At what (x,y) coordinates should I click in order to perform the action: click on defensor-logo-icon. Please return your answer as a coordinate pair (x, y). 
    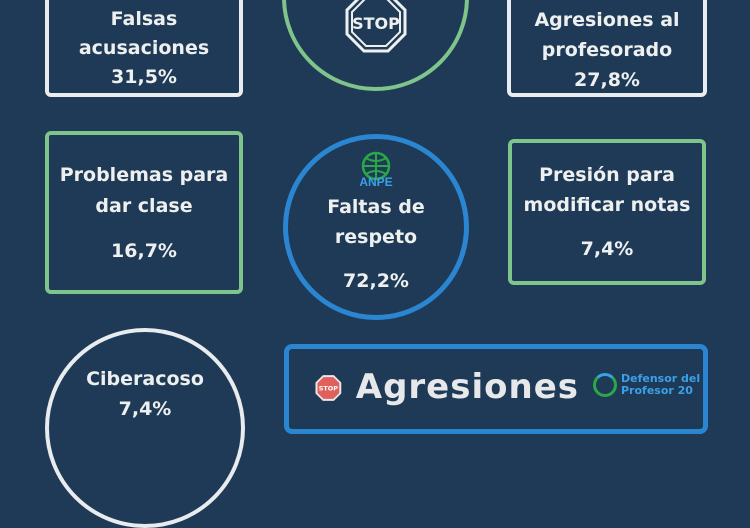
    Looking at the image, I should click on (605, 385).